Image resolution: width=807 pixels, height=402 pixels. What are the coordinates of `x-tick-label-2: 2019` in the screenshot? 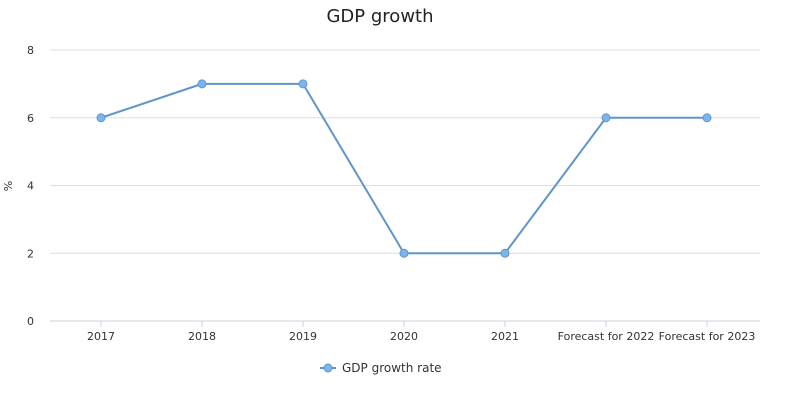 It's located at (303, 336).